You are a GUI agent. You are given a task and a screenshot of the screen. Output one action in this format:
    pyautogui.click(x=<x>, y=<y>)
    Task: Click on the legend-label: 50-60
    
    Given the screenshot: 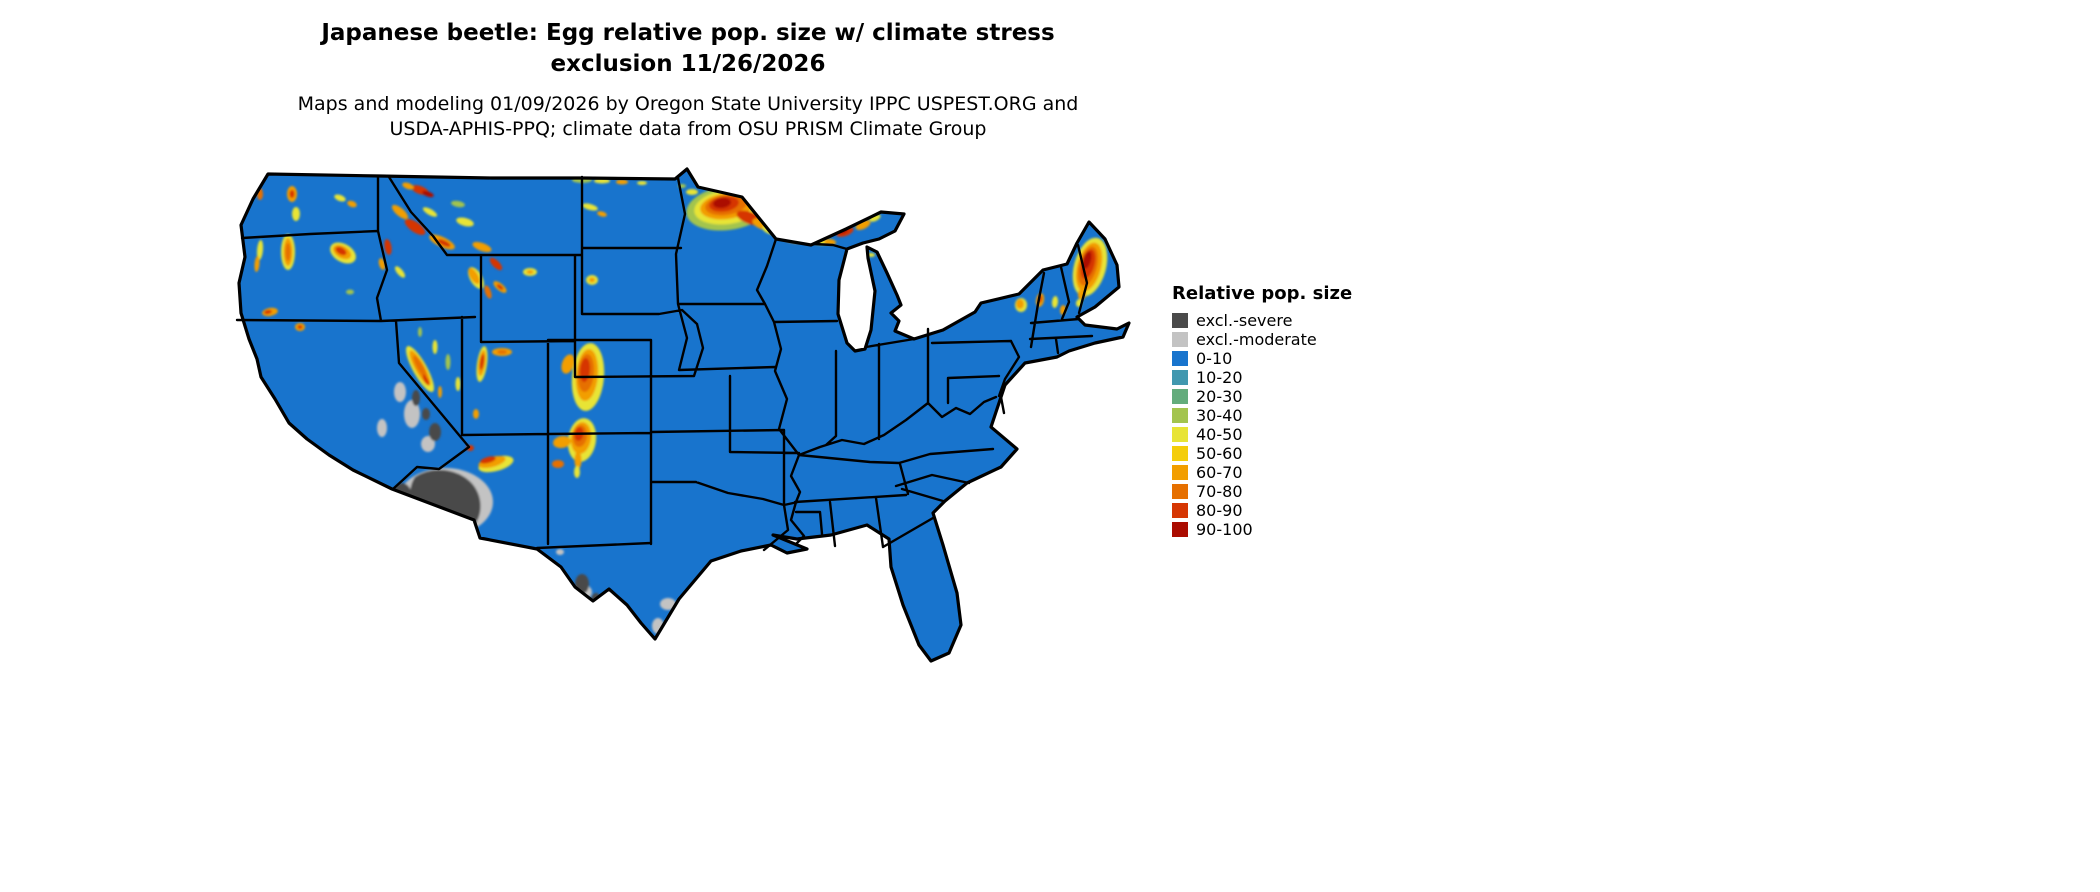 What is the action you would take?
    pyautogui.click(x=1219, y=453)
    